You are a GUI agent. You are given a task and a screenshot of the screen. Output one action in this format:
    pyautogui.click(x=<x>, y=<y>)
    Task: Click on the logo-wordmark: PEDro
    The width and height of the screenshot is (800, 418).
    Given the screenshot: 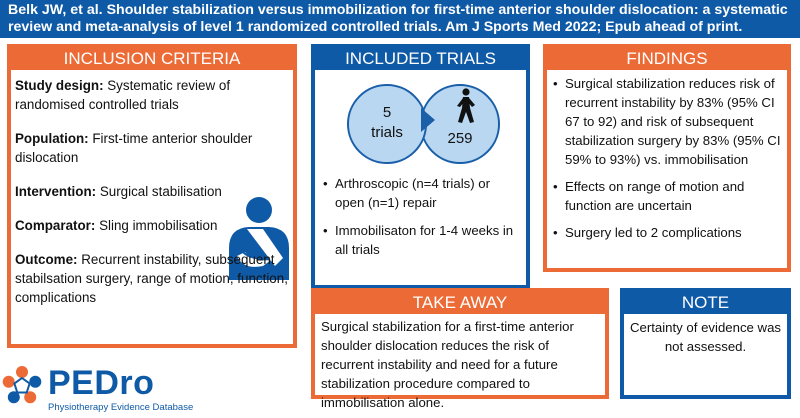 What is the action you would take?
    pyautogui.click(x=101, y=383)
    